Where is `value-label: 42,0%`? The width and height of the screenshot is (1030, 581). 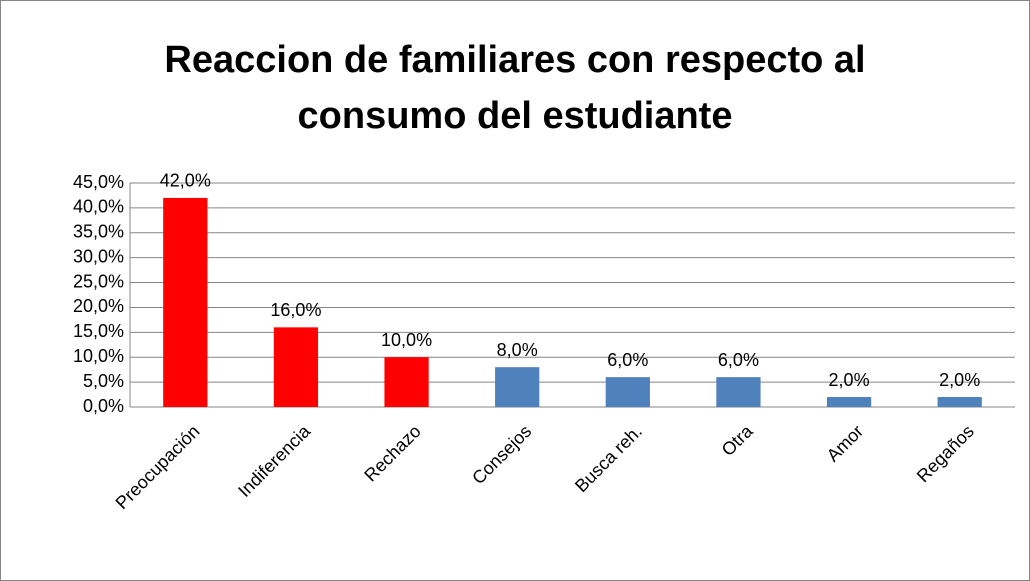
value-label: 42,0% is located at coordinates (185, 181).